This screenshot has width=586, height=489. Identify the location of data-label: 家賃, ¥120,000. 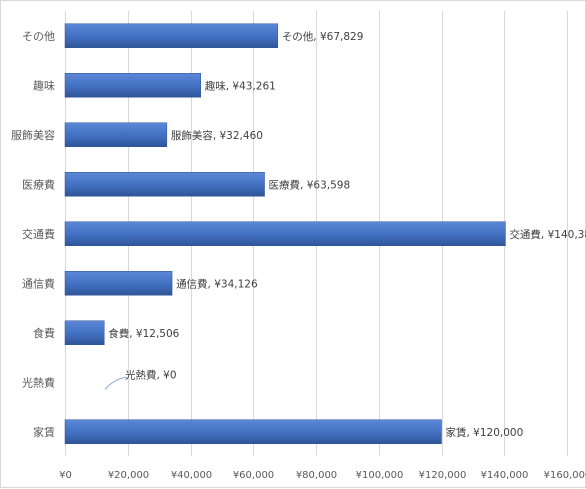
(485, 432).